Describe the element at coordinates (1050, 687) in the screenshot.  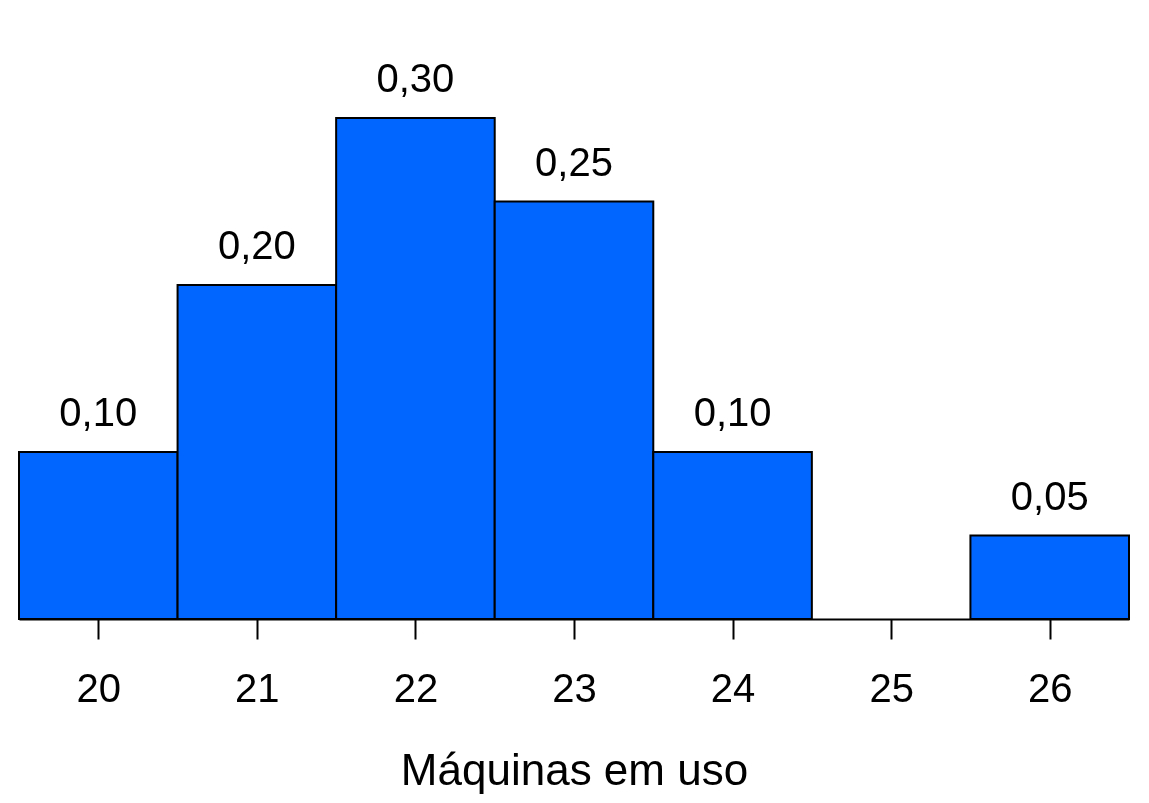
I see `x-tick-label: 26` at that location.